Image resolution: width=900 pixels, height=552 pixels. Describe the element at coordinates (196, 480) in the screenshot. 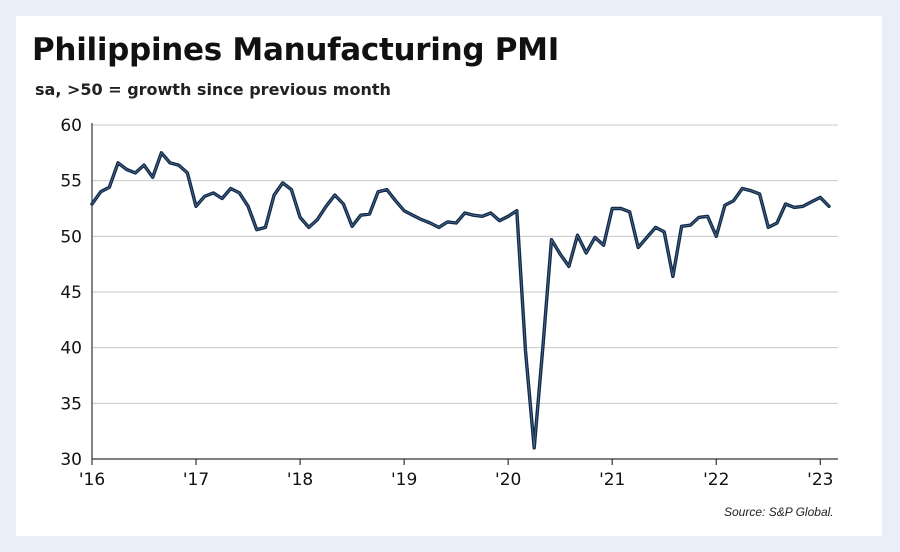

I see `x-tick-label: '17` at that location.